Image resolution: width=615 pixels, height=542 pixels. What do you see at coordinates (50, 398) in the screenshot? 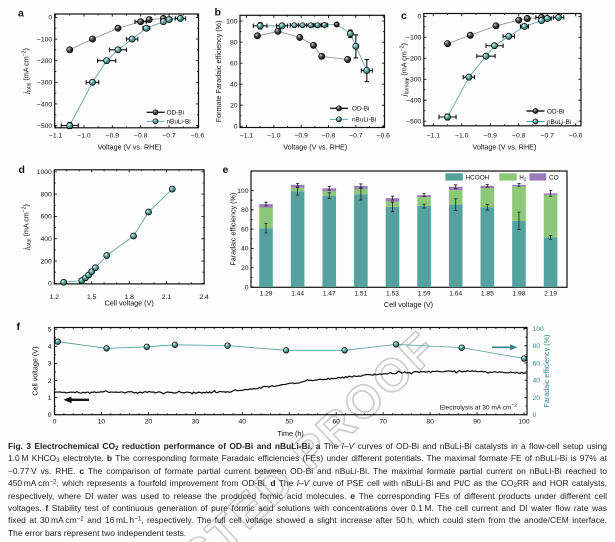
I see `svg-text: 1` at bounding box center [50, 398].